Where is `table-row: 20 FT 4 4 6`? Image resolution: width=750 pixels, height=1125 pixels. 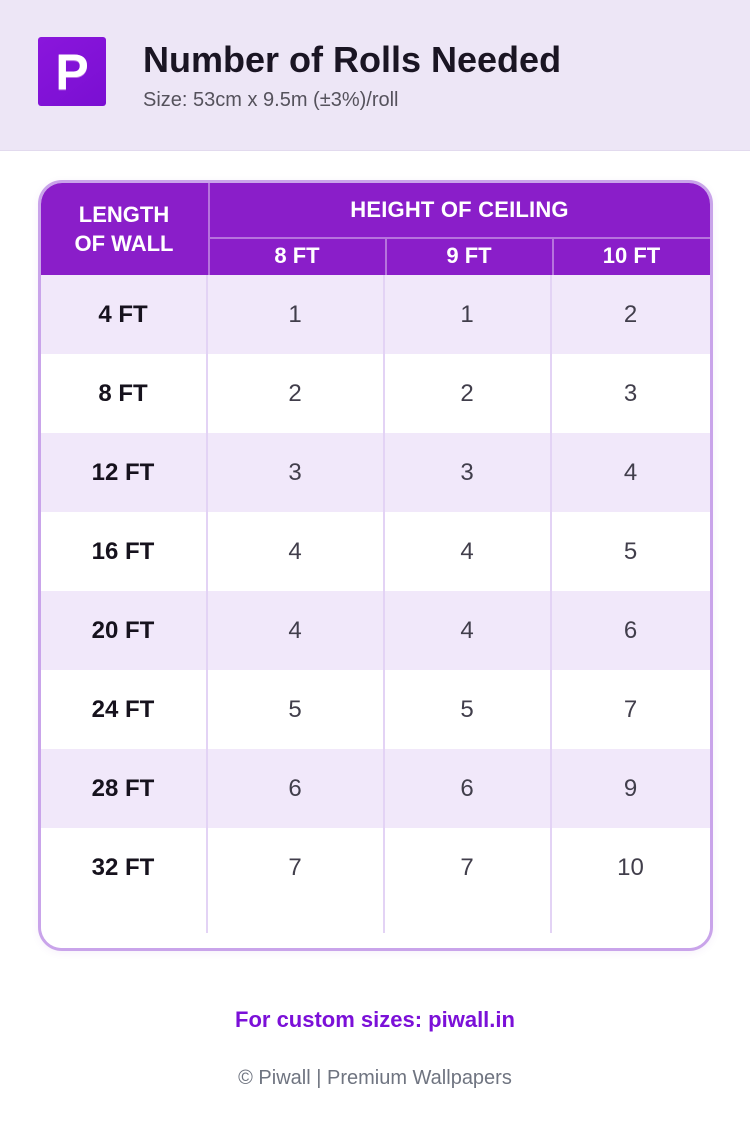
table-row: 20 FT 4 4 6 is located at coordinates (375, 630).